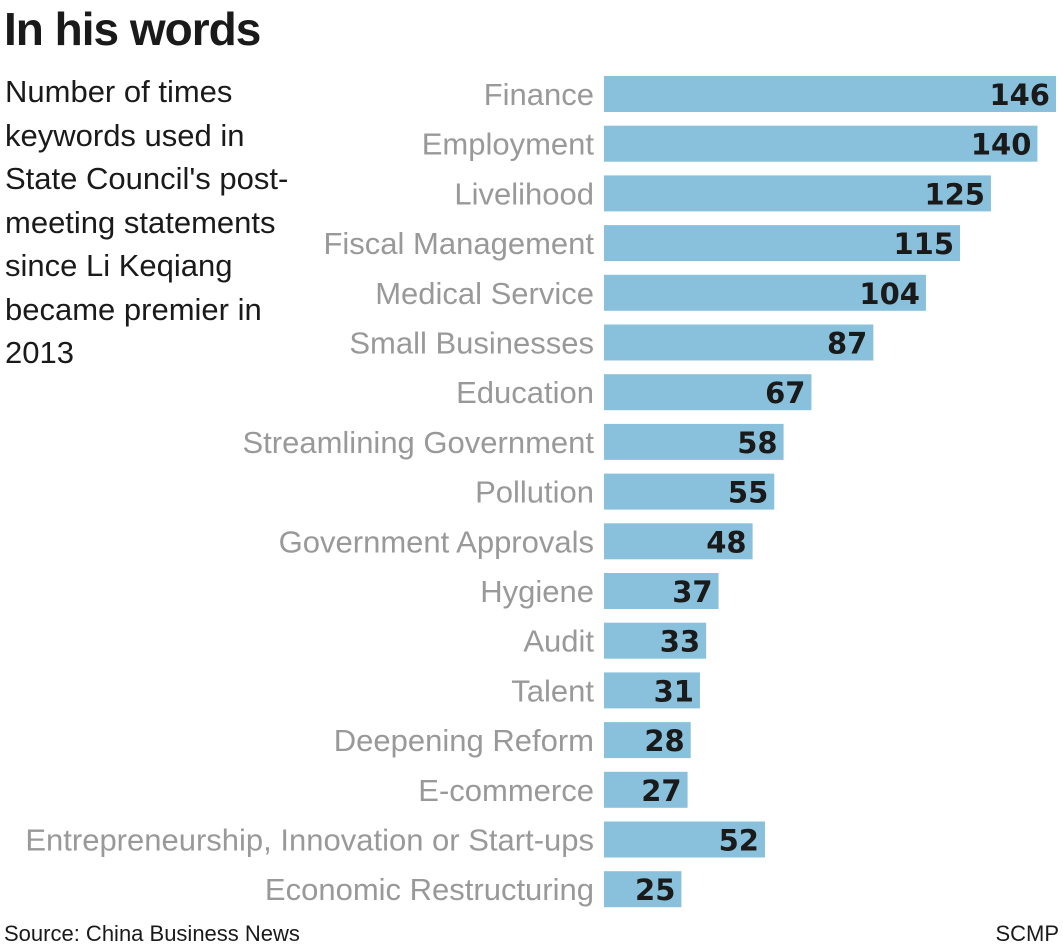  I want to click on category-label: Employment, so click(508, 144).